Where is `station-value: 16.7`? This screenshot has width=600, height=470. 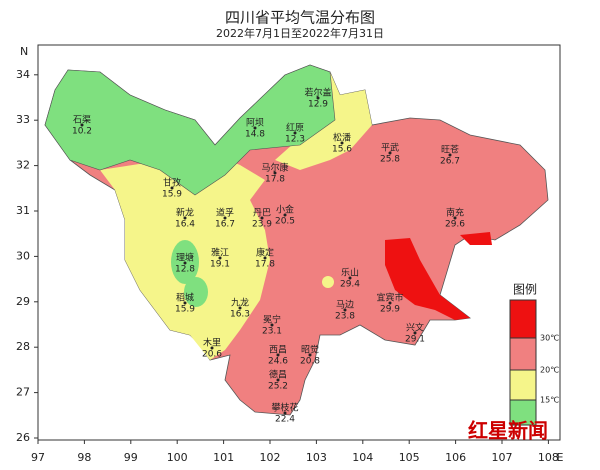
station-value: 16.7 is located at coordinates (225, 225).